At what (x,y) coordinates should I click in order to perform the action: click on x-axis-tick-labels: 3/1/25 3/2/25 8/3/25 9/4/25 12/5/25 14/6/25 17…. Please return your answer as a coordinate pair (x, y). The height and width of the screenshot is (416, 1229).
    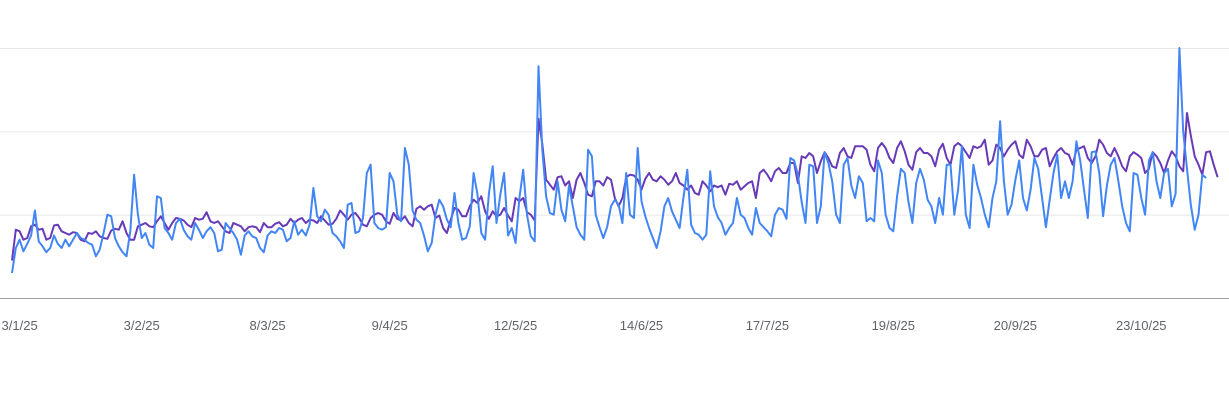
    Looking at the image, I should click on (584, 325).